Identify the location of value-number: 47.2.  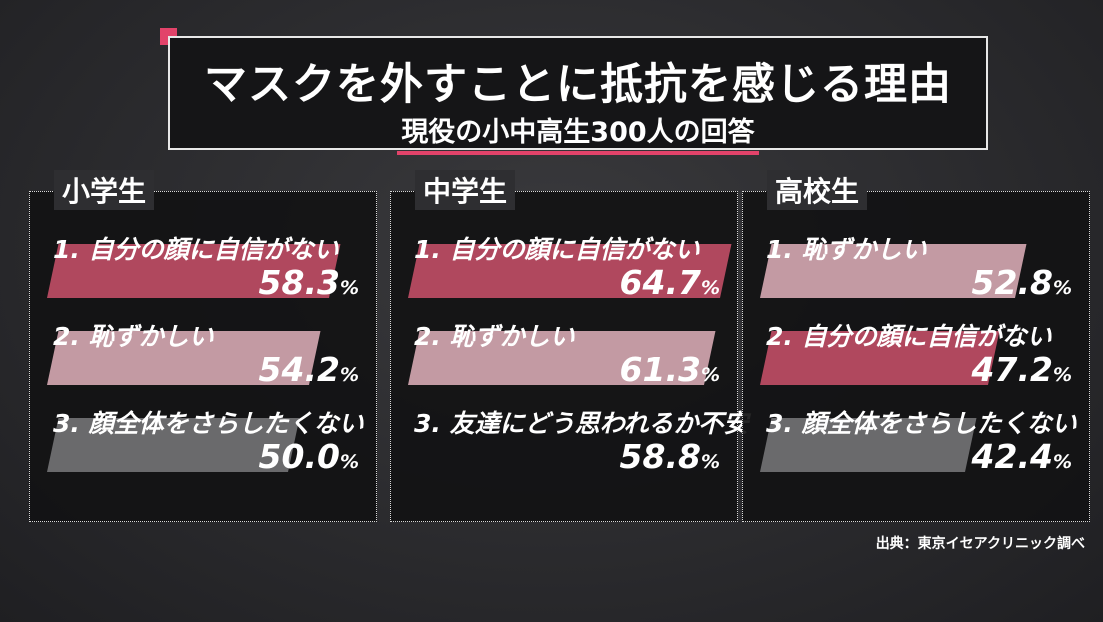
(1012, 369).